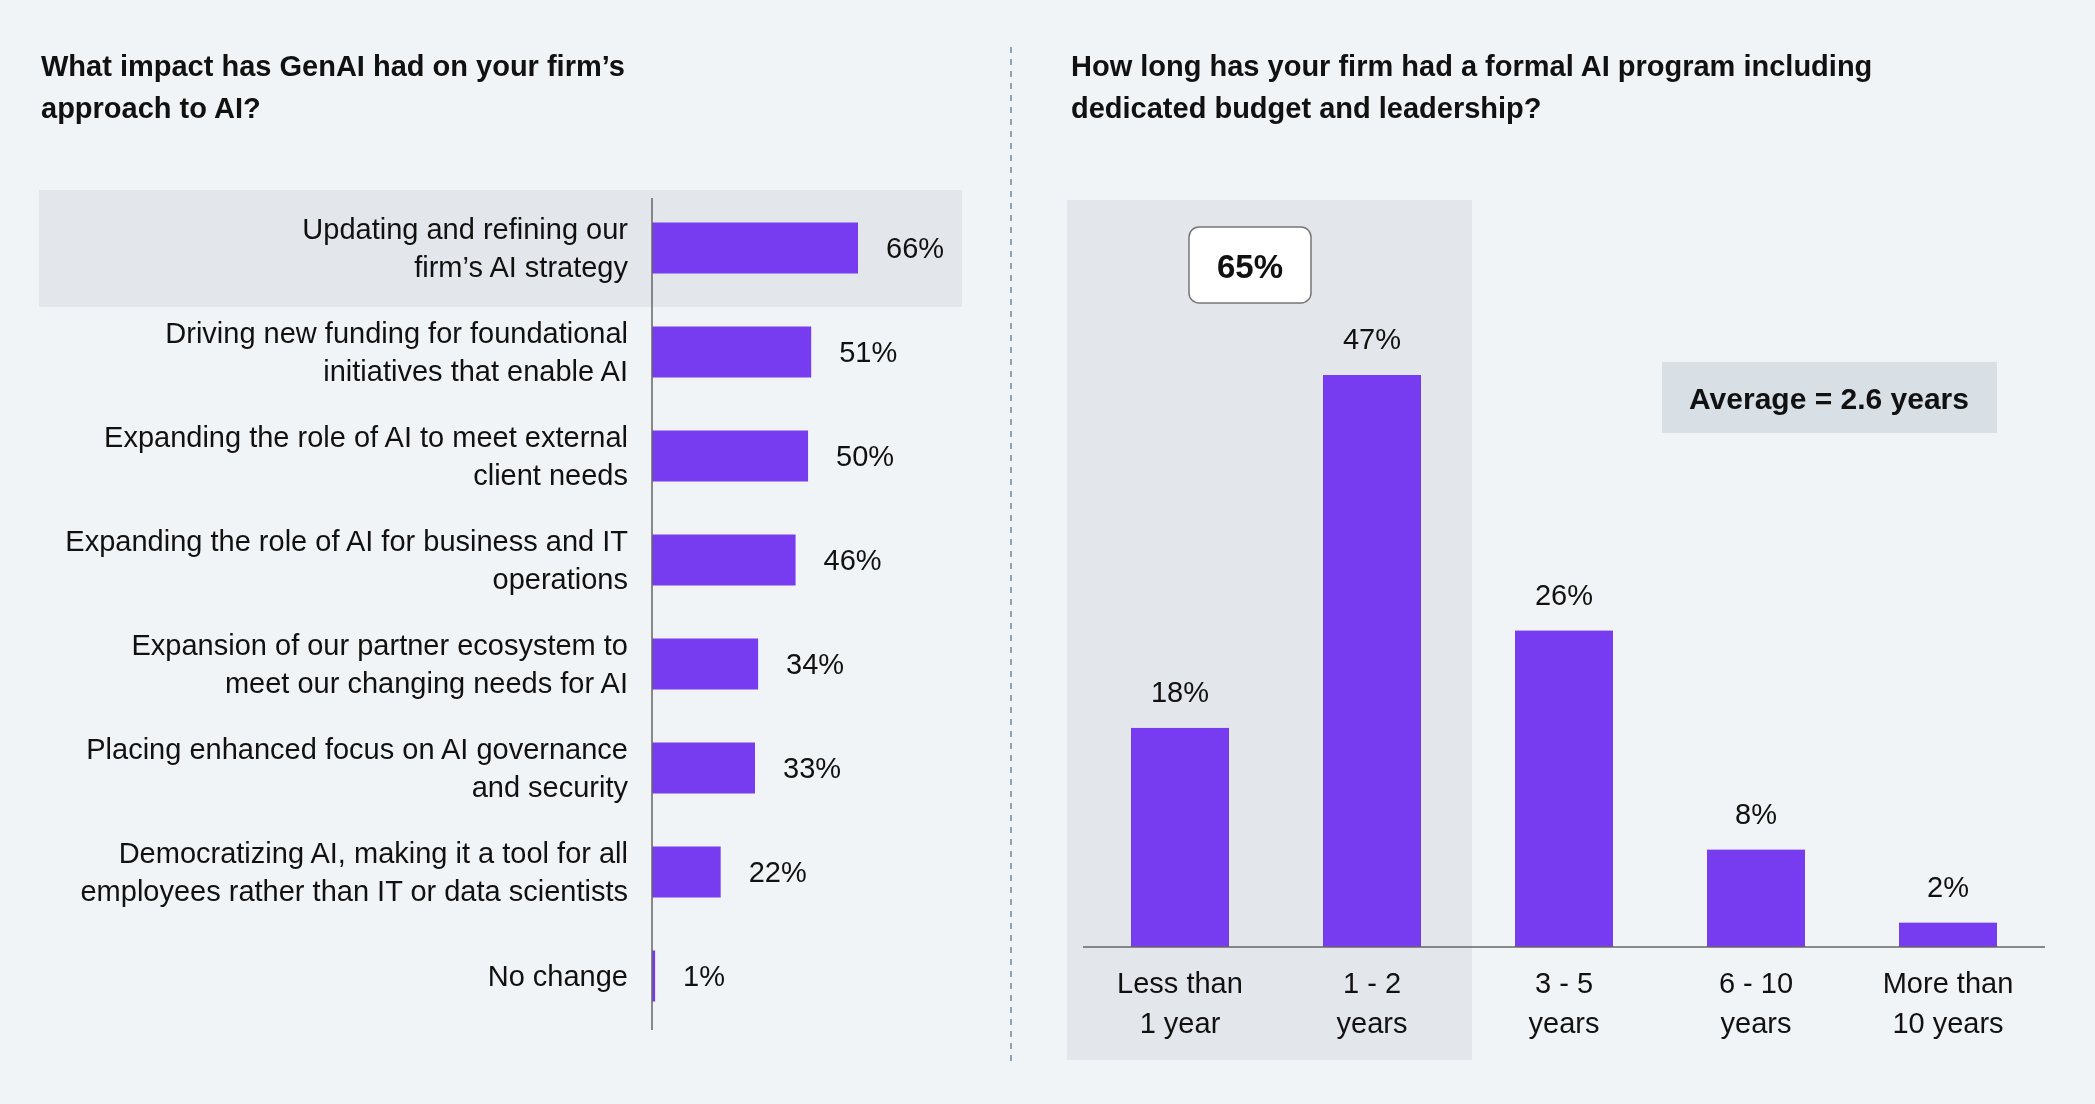  I want to click on y-tick-label: Driving new funding for foundational initiatives that enable AI, so click(396, 352).